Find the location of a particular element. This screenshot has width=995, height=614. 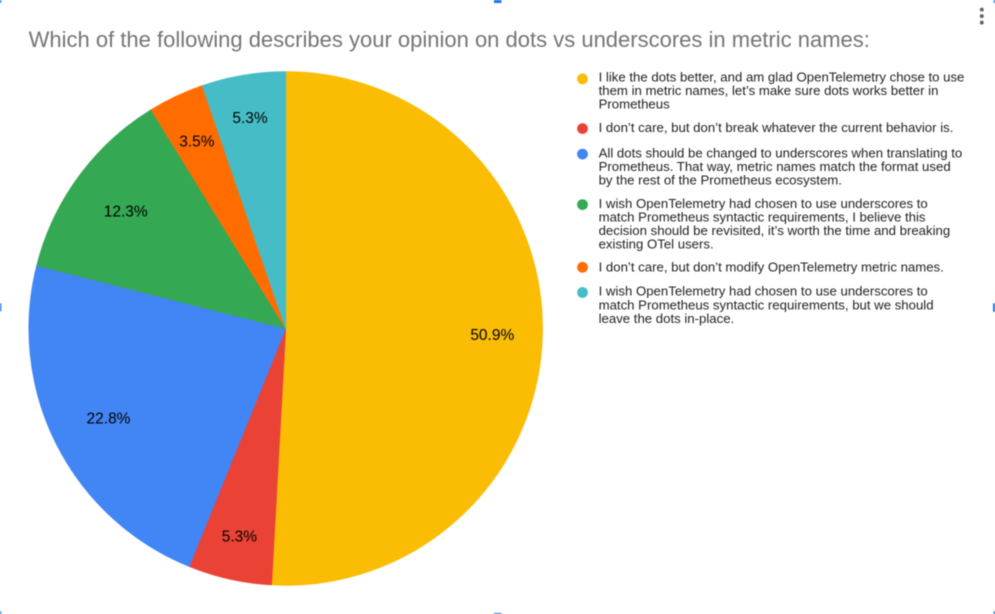

svg-text: existing OTel users. is located at coordinates (656, 244).